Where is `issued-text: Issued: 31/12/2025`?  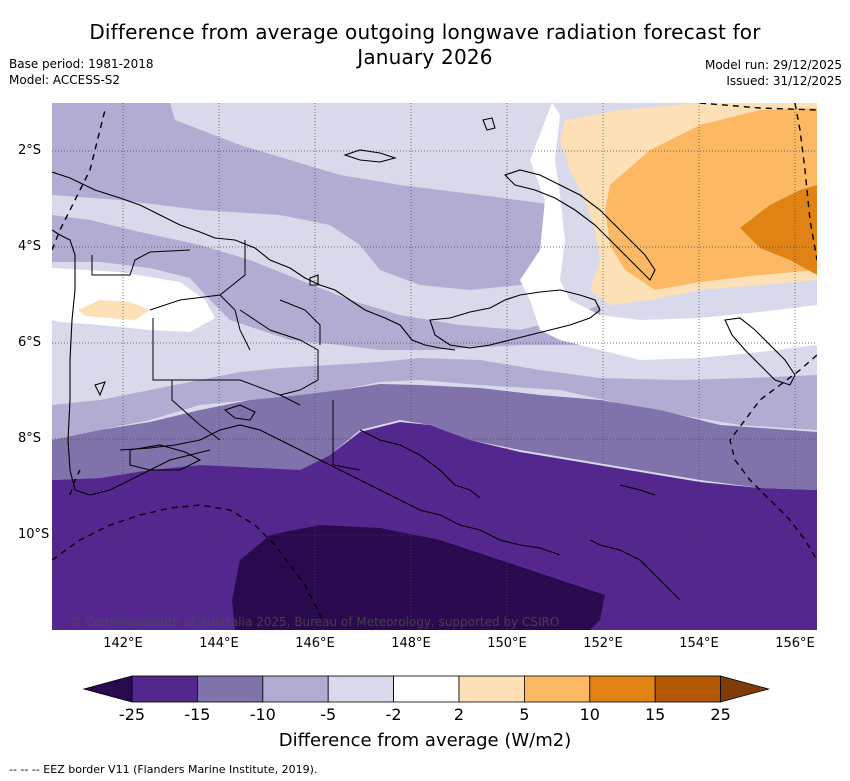
issued-text: Issued: 31/12/2025 is located at coordinates (784, 81).